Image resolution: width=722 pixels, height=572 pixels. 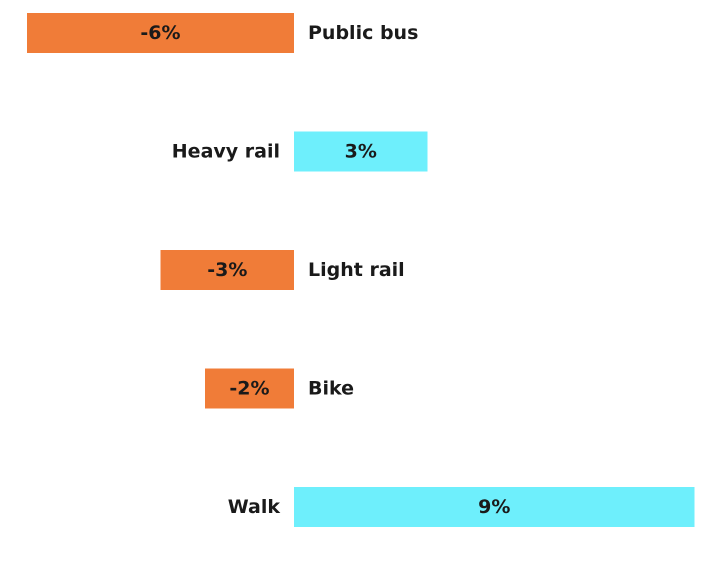 I want to click on value-label-public-bus: -6%, so click(x=160, y=33).